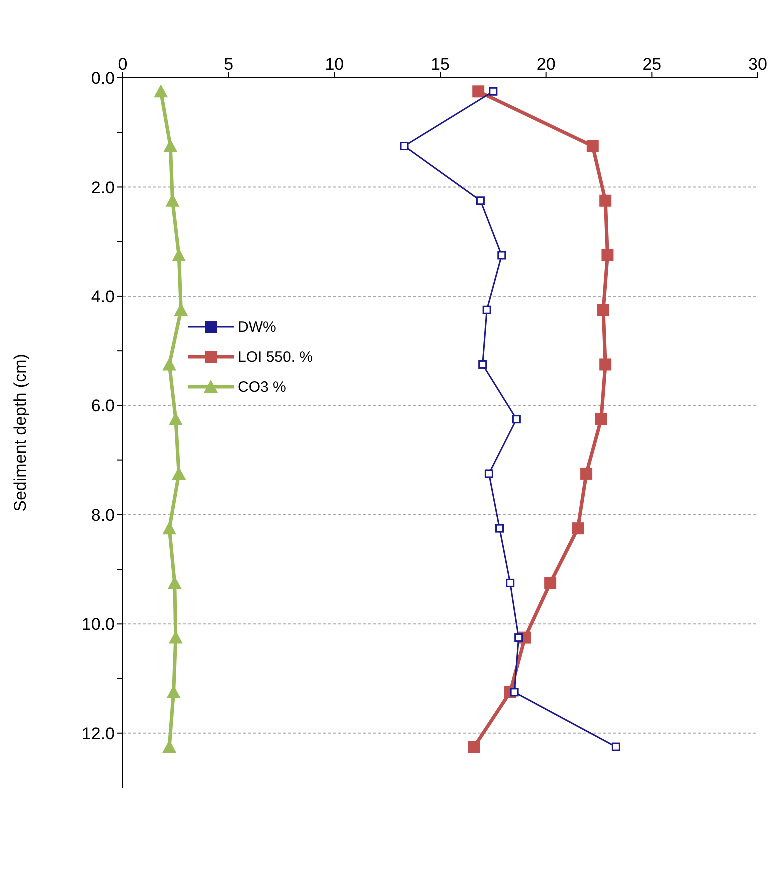 The image size is (784, 890). Describe the element at coordinates (652, 64) in the screenshot. I see `x-tick-label: 25` at that location.